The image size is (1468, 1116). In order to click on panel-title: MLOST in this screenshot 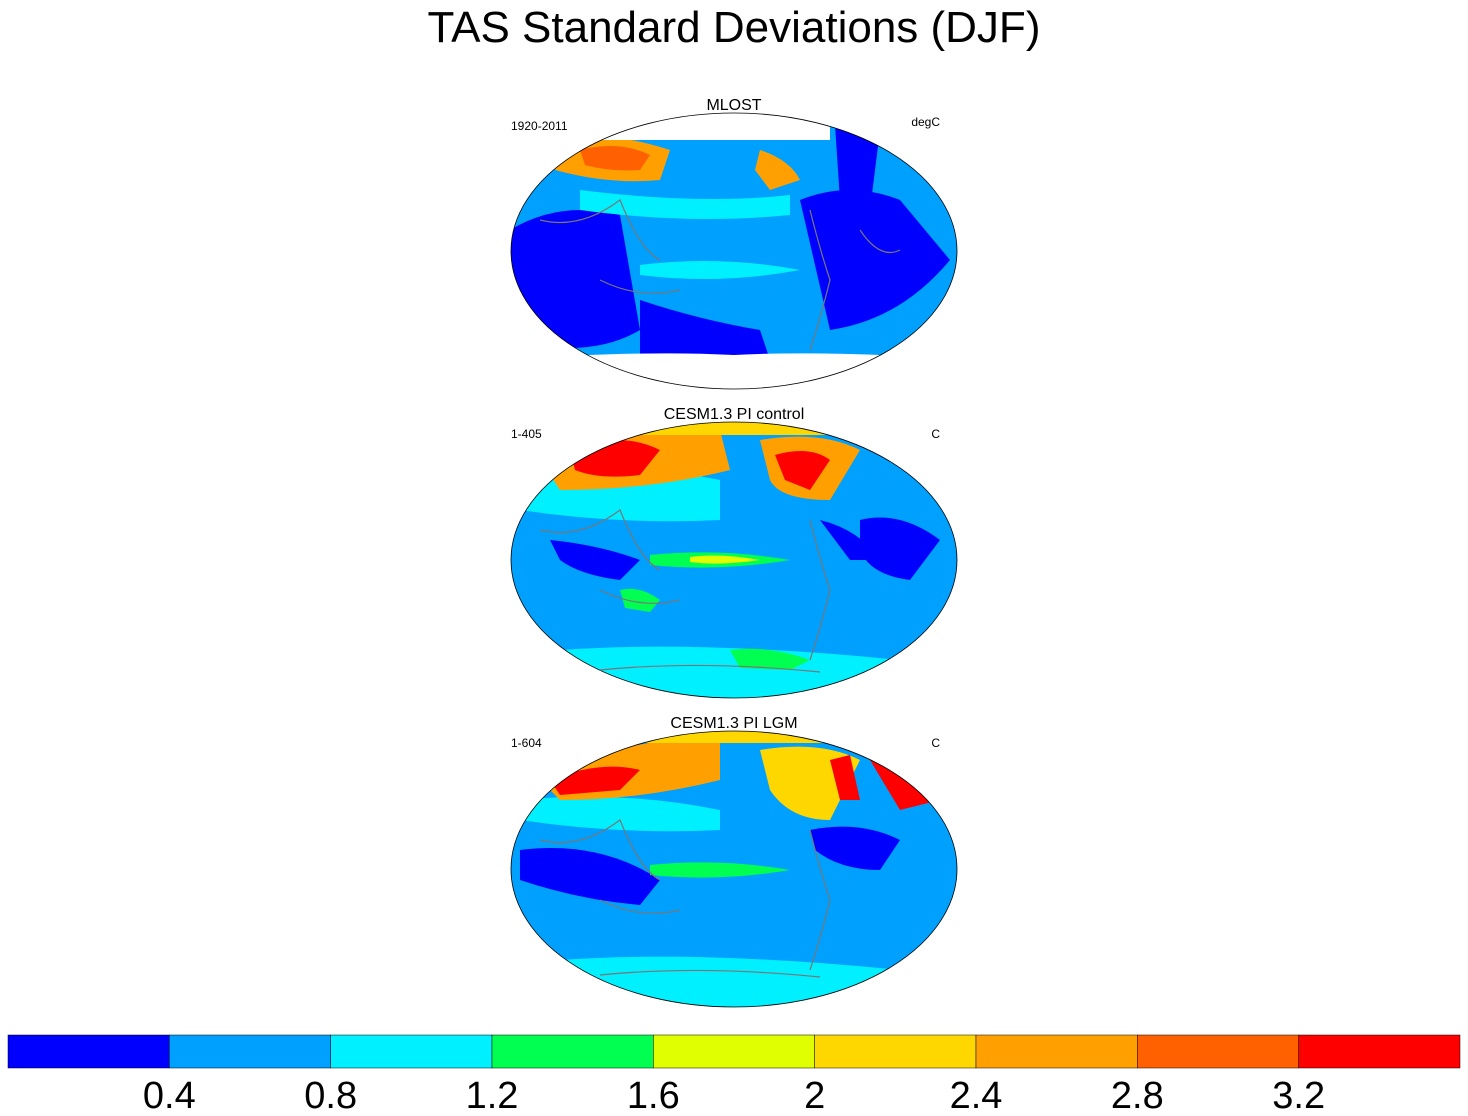, I will do `click(733, 105)`.